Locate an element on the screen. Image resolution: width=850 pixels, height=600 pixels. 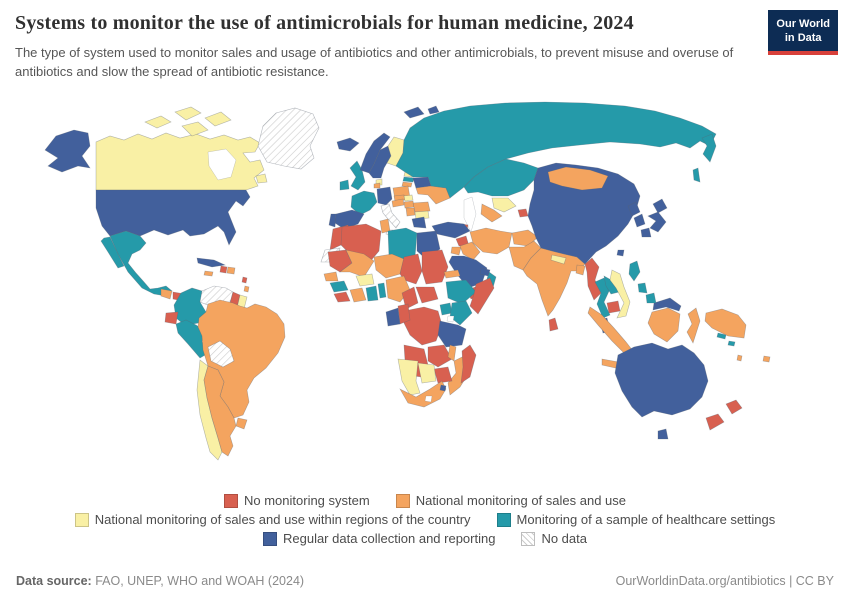
country-australia is located at coordinates (661, 380).